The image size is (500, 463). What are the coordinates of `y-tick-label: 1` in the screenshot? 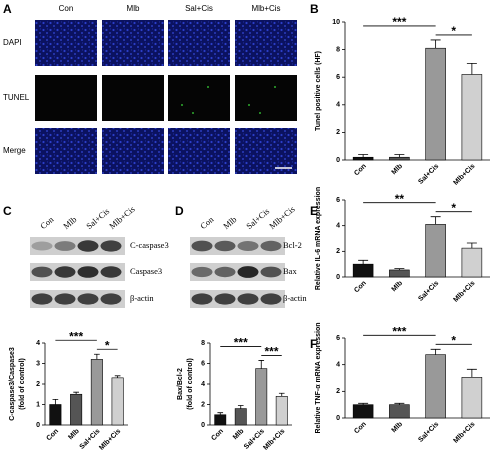 It's located at (38, 404).